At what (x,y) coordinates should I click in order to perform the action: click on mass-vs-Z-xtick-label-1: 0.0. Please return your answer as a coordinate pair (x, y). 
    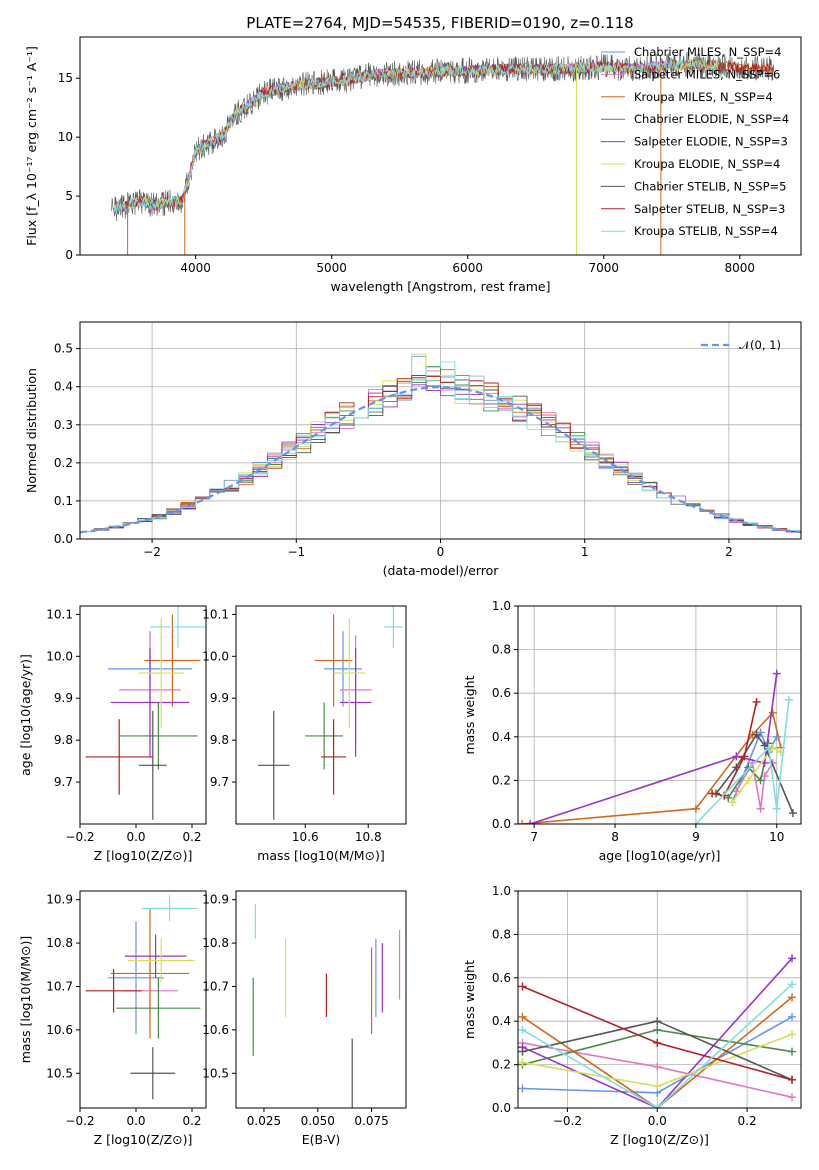
    Looking at the image, I should click on (135, 1121).